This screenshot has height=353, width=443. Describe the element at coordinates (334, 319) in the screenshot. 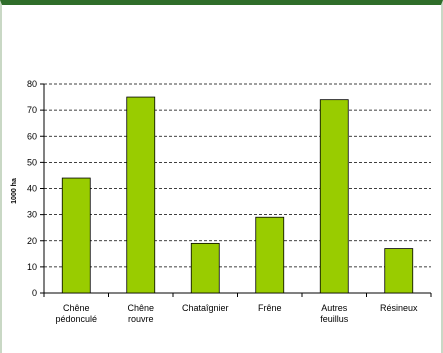

I see `x-category-label: feuillus` at that location.